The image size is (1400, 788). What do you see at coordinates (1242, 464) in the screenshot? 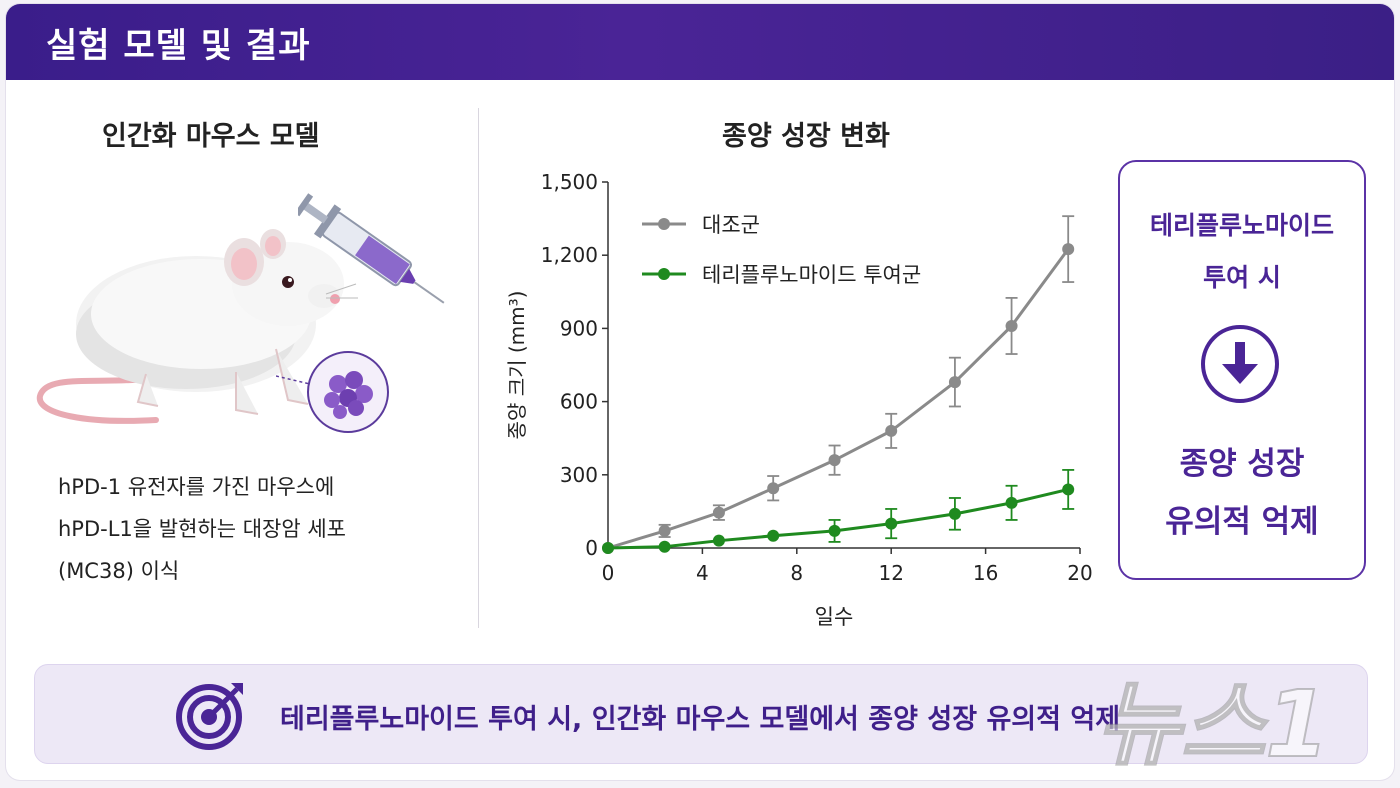
I see `result-outcome-1: 종양 성장` at bounding box center [1242, 464].